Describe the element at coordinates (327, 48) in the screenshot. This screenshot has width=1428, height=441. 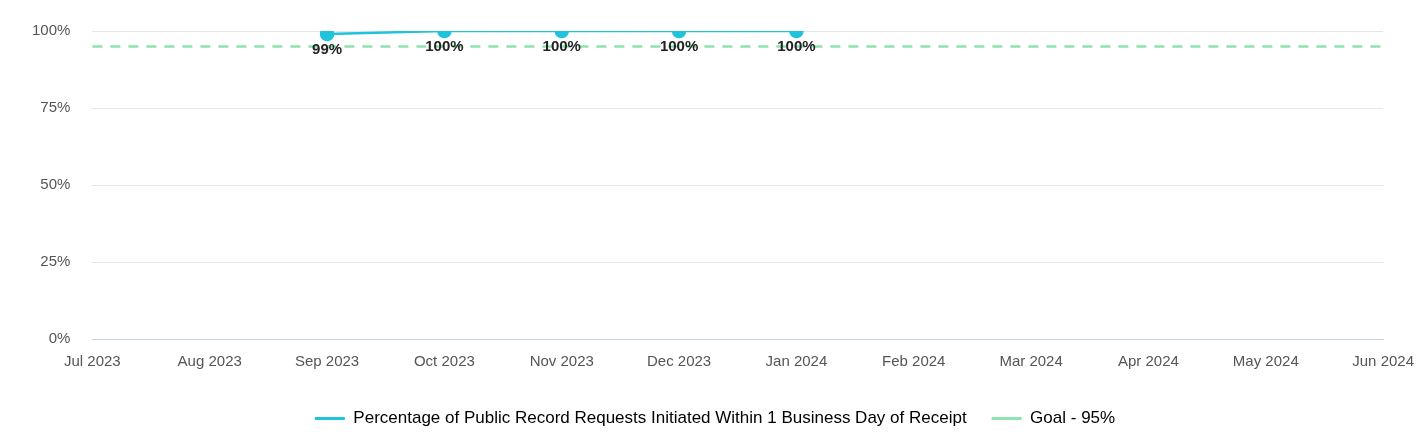
I see `data-label: 99%` at that location.